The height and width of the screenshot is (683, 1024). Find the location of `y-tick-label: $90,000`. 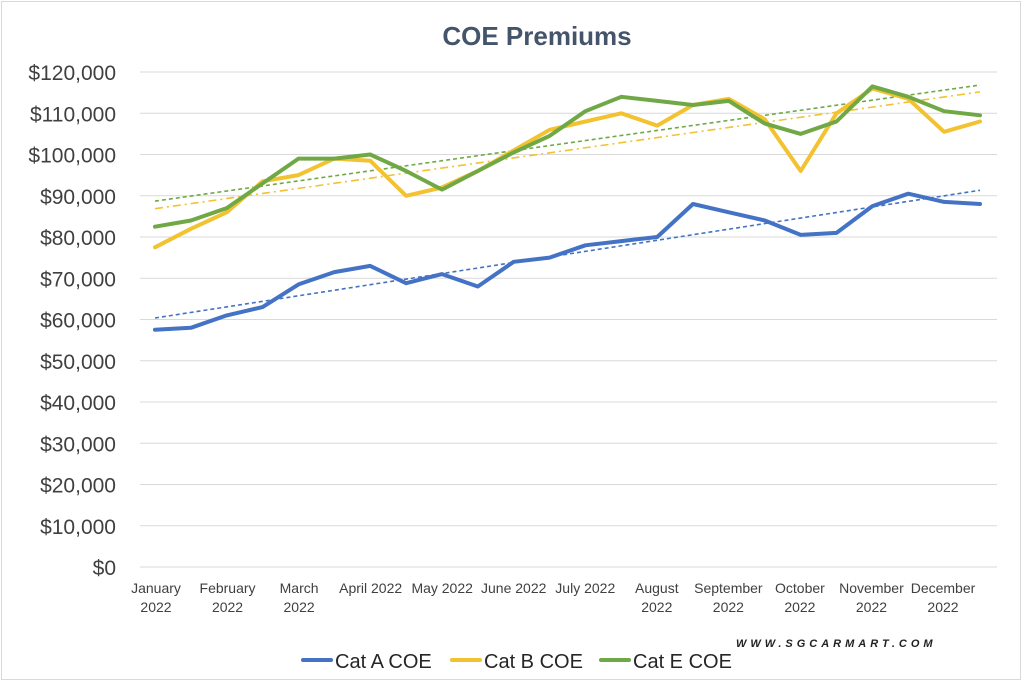

y-tick-label: $90,000 is located at coordinates (78, 197).